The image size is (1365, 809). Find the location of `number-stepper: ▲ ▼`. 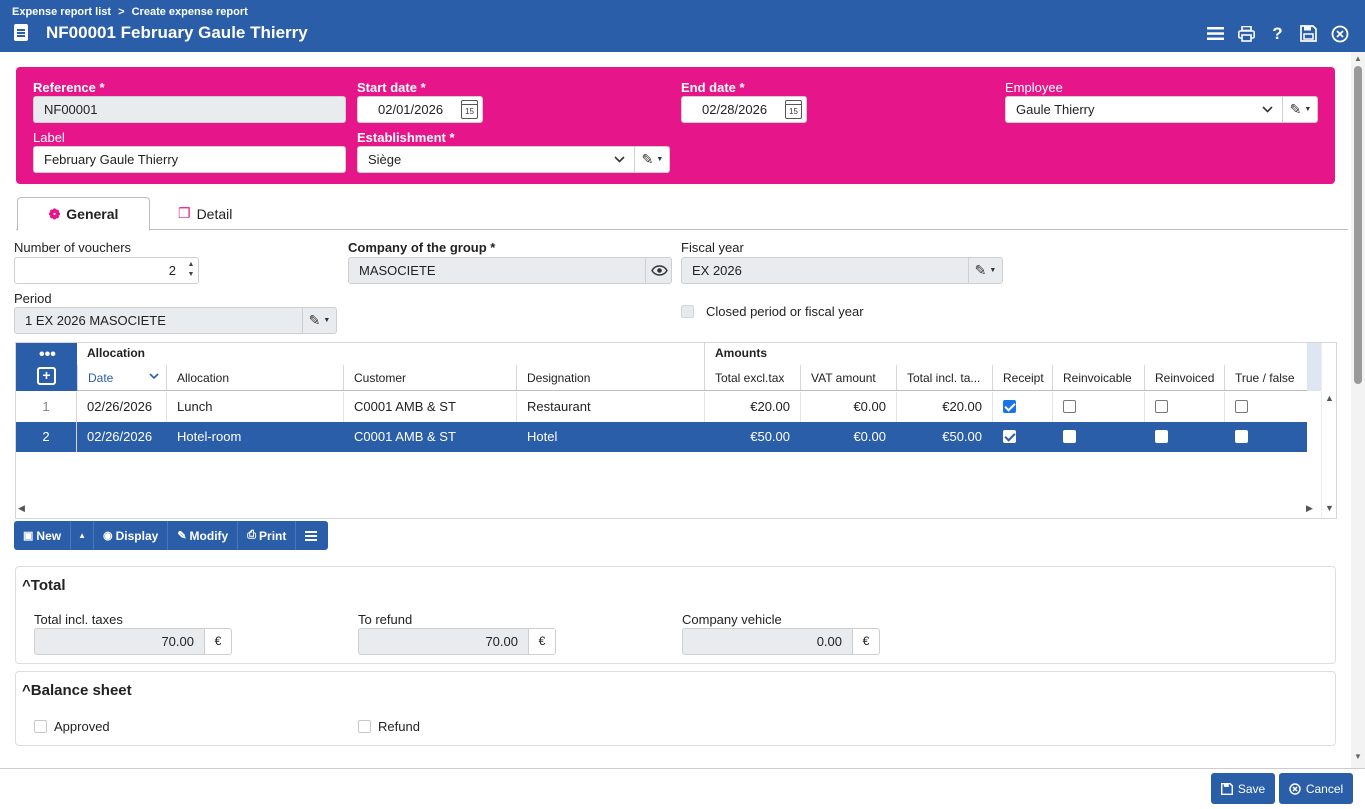

number-stepper: ▲ ▼ is located at coordinates (191, 270).